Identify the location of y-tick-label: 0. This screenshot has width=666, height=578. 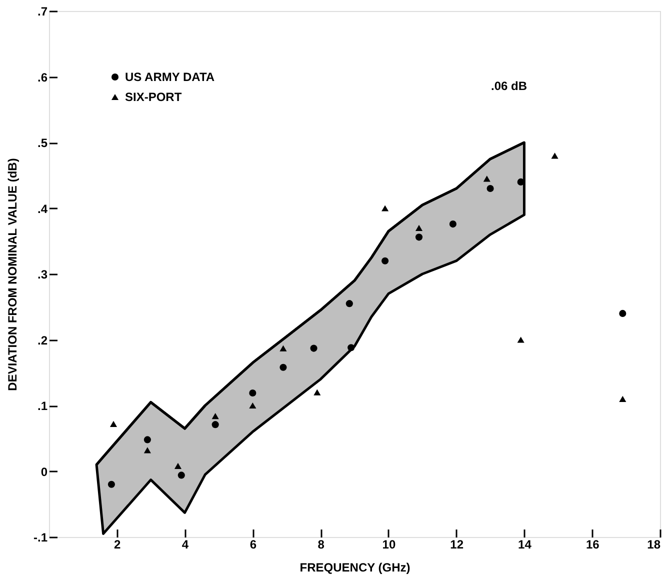
(44, 471).